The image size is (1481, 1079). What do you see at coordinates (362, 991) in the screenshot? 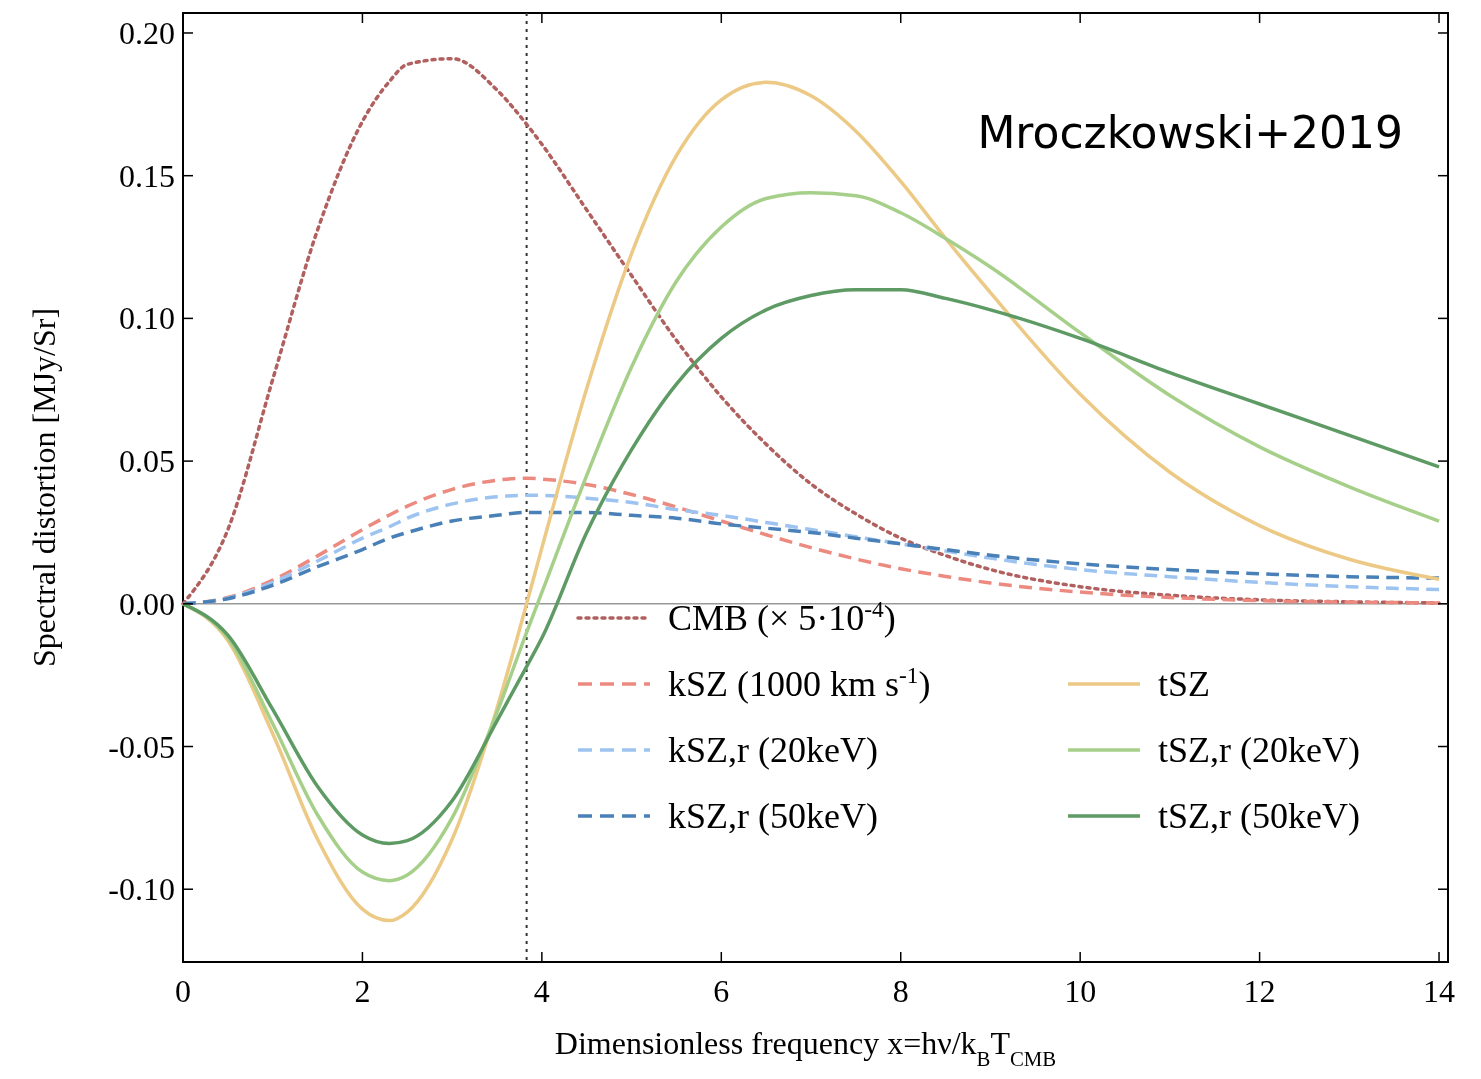
I see `x-tick-label: 2` at bounding box center [362, 991].